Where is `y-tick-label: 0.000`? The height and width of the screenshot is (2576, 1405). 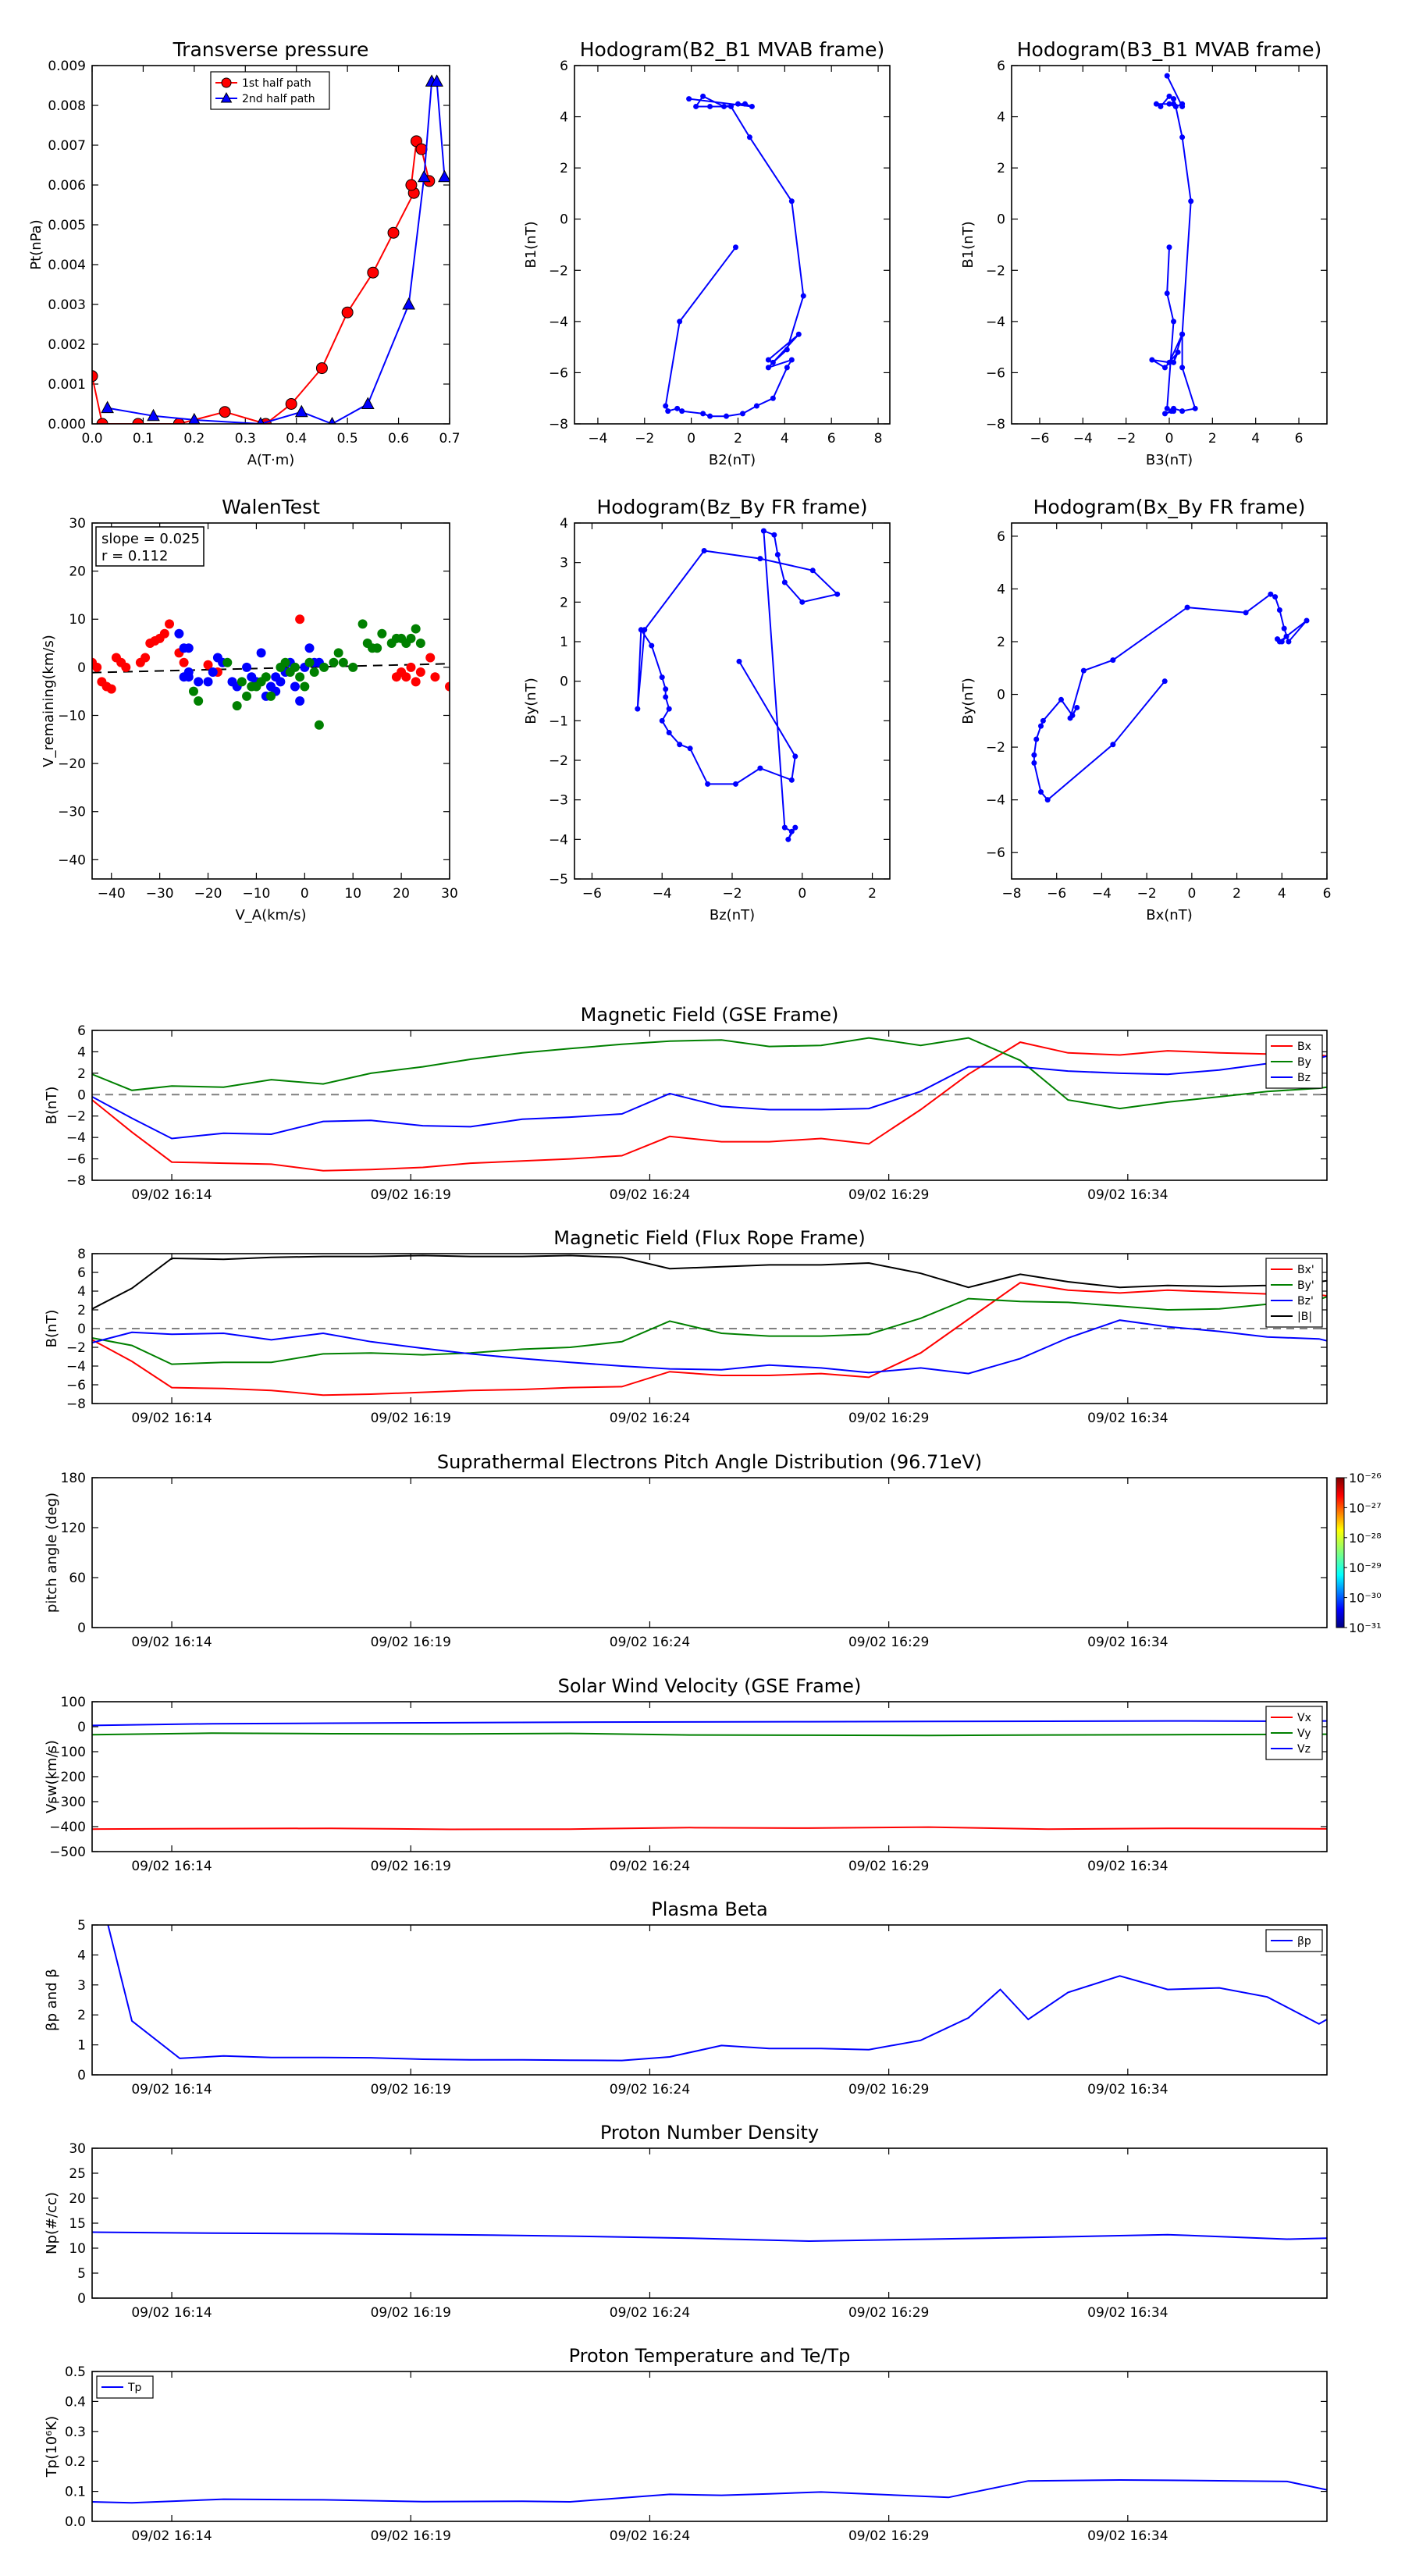 y-tick-label: 0.000 is located at coordinates (67, 424).